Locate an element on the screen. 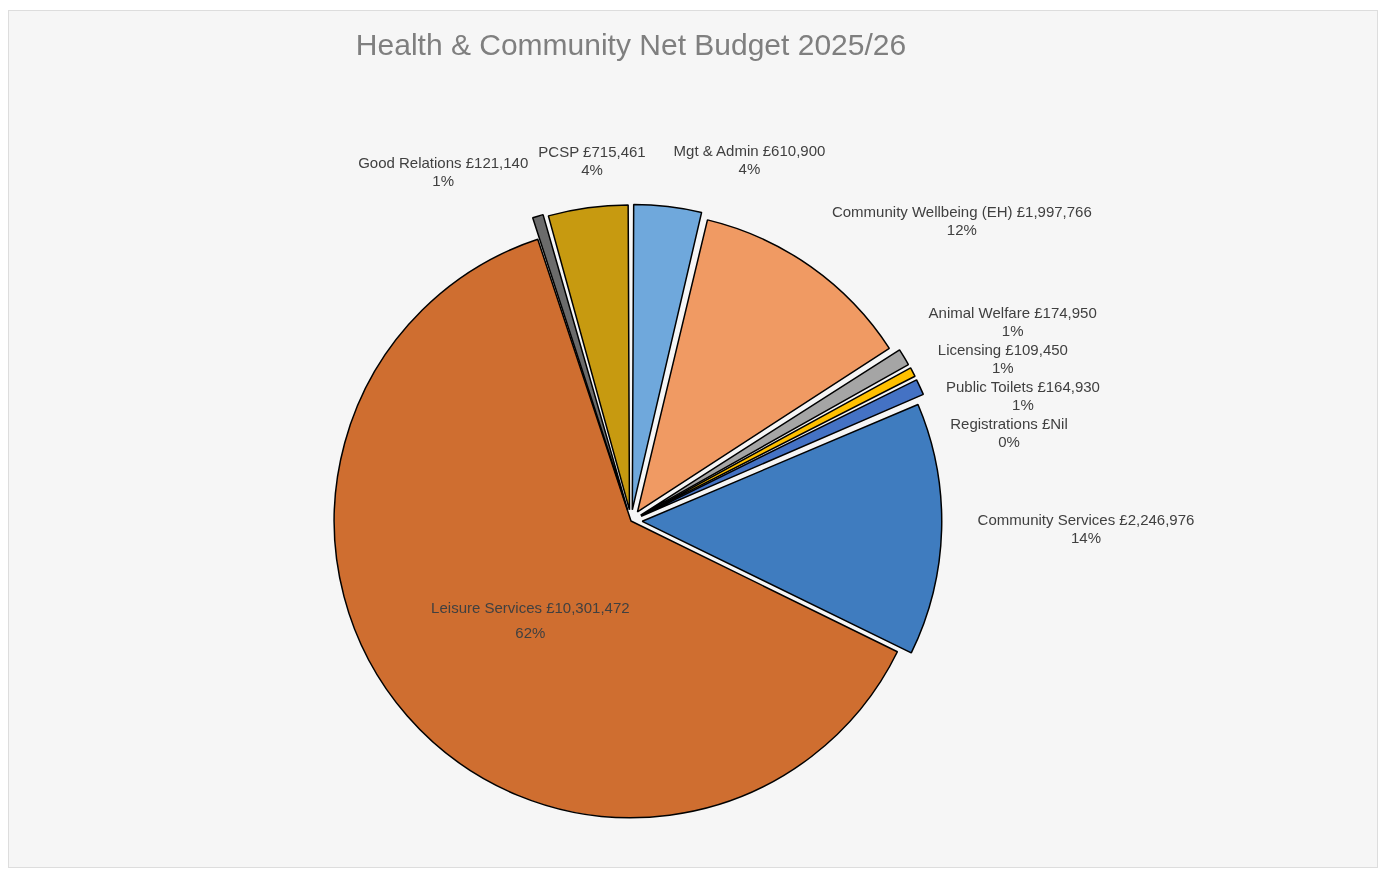  text: 0% is located at coordinates (1009, 442).